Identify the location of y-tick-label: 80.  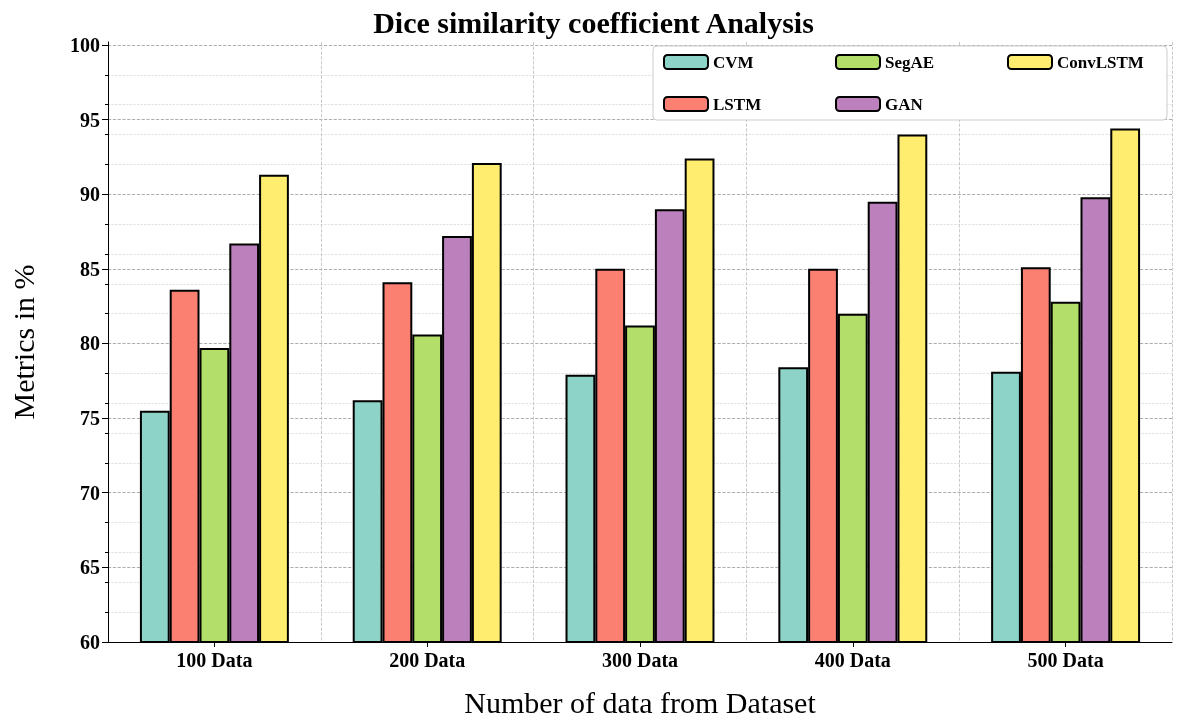
(90, 343).